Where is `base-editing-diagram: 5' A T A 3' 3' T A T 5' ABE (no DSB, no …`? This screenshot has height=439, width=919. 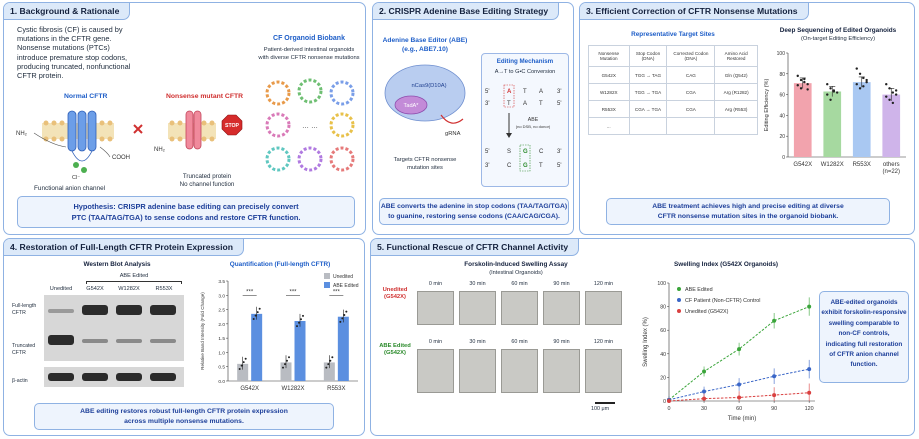 base-editing-diagram: 5' A T A 3' 3' T A T 5' ABE (no DSB, no … is located at coordinates (523, 128).